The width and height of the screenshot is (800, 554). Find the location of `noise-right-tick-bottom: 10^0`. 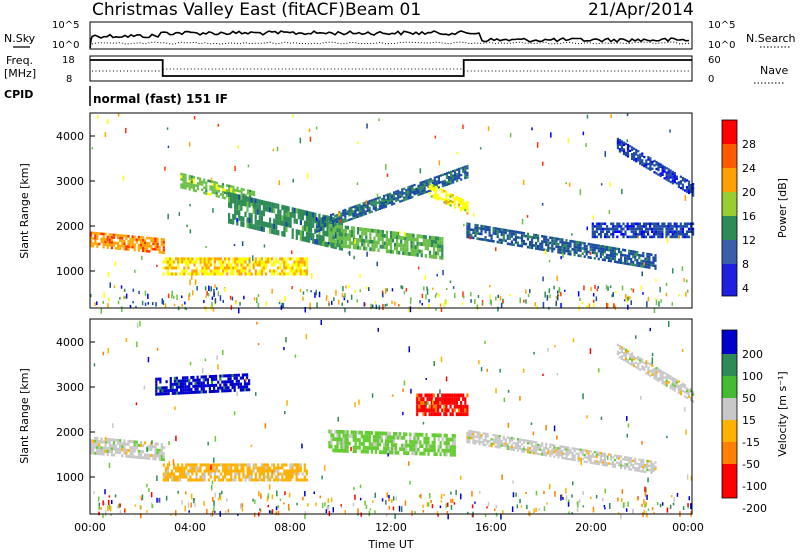

noise-right-tick-bottom: 10^0 is located at coordinates (721, 45).